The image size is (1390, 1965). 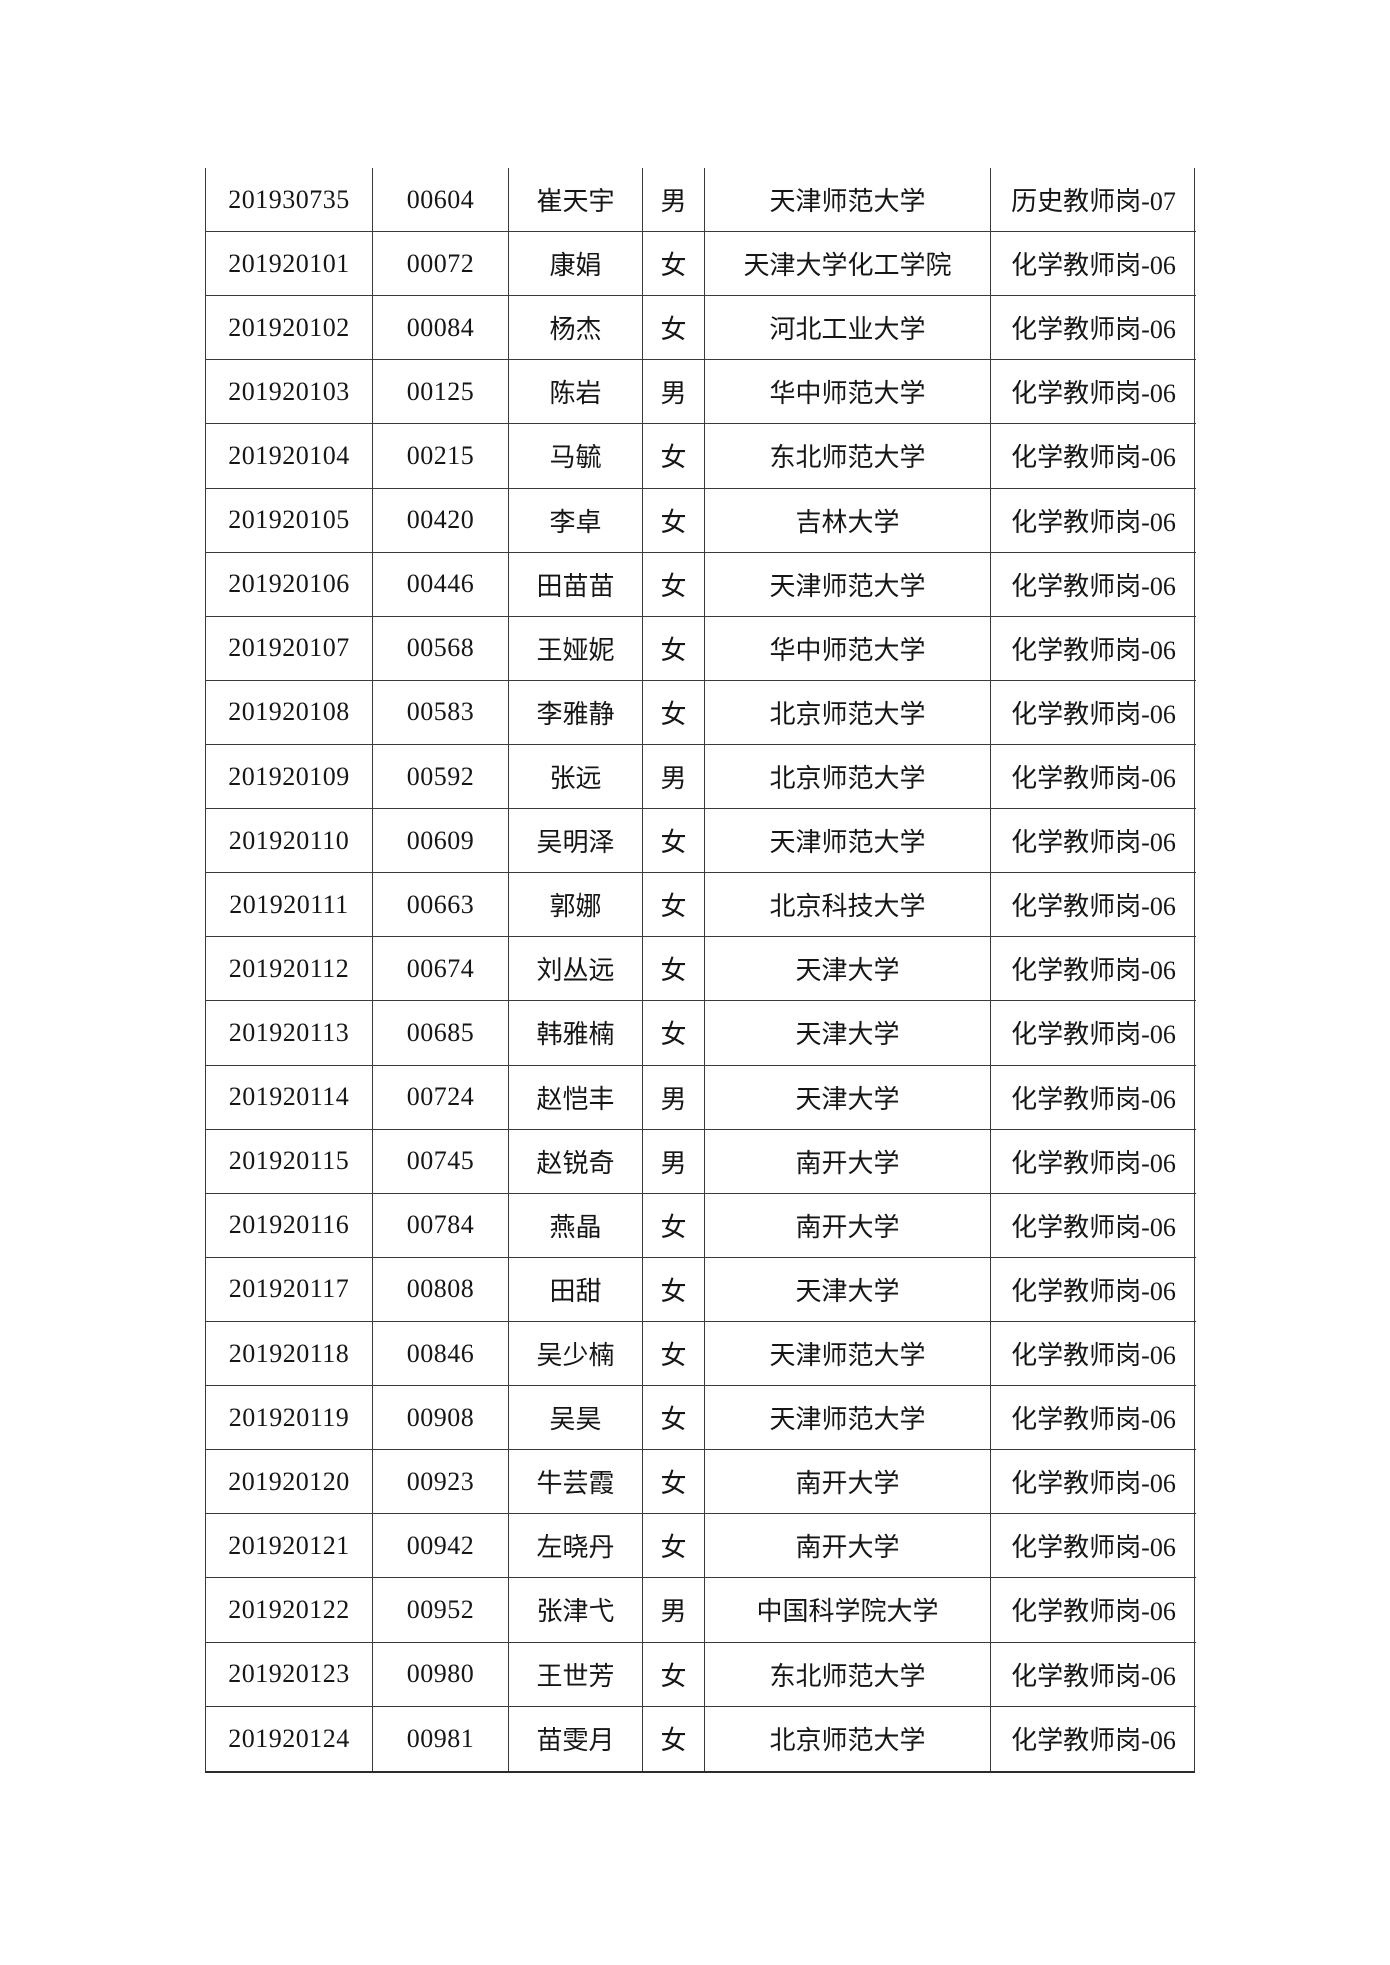 What do you see at coordinates (576, 1225) in the screenshot?
I see `cell-name: 燕晶` at bounding box center [576, 1225].